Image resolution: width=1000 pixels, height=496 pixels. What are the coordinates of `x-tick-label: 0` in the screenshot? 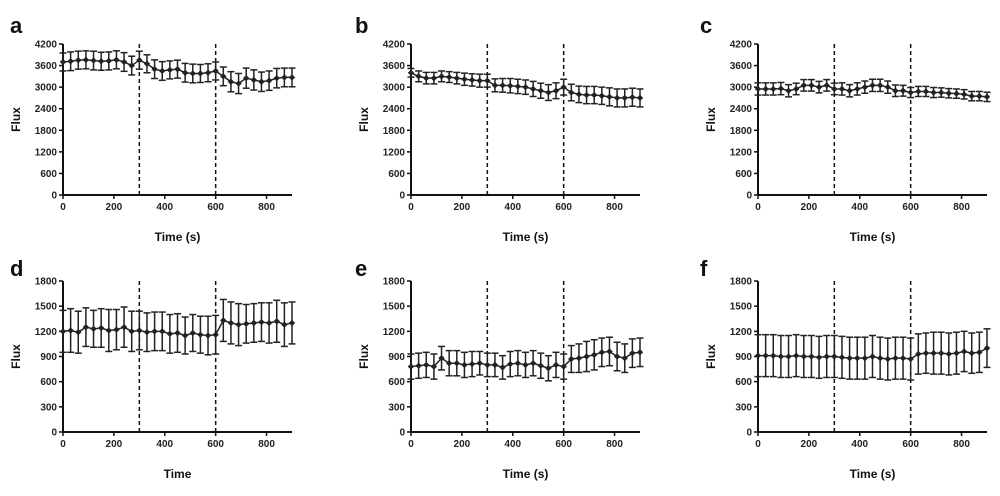 It's located at (411, 207).